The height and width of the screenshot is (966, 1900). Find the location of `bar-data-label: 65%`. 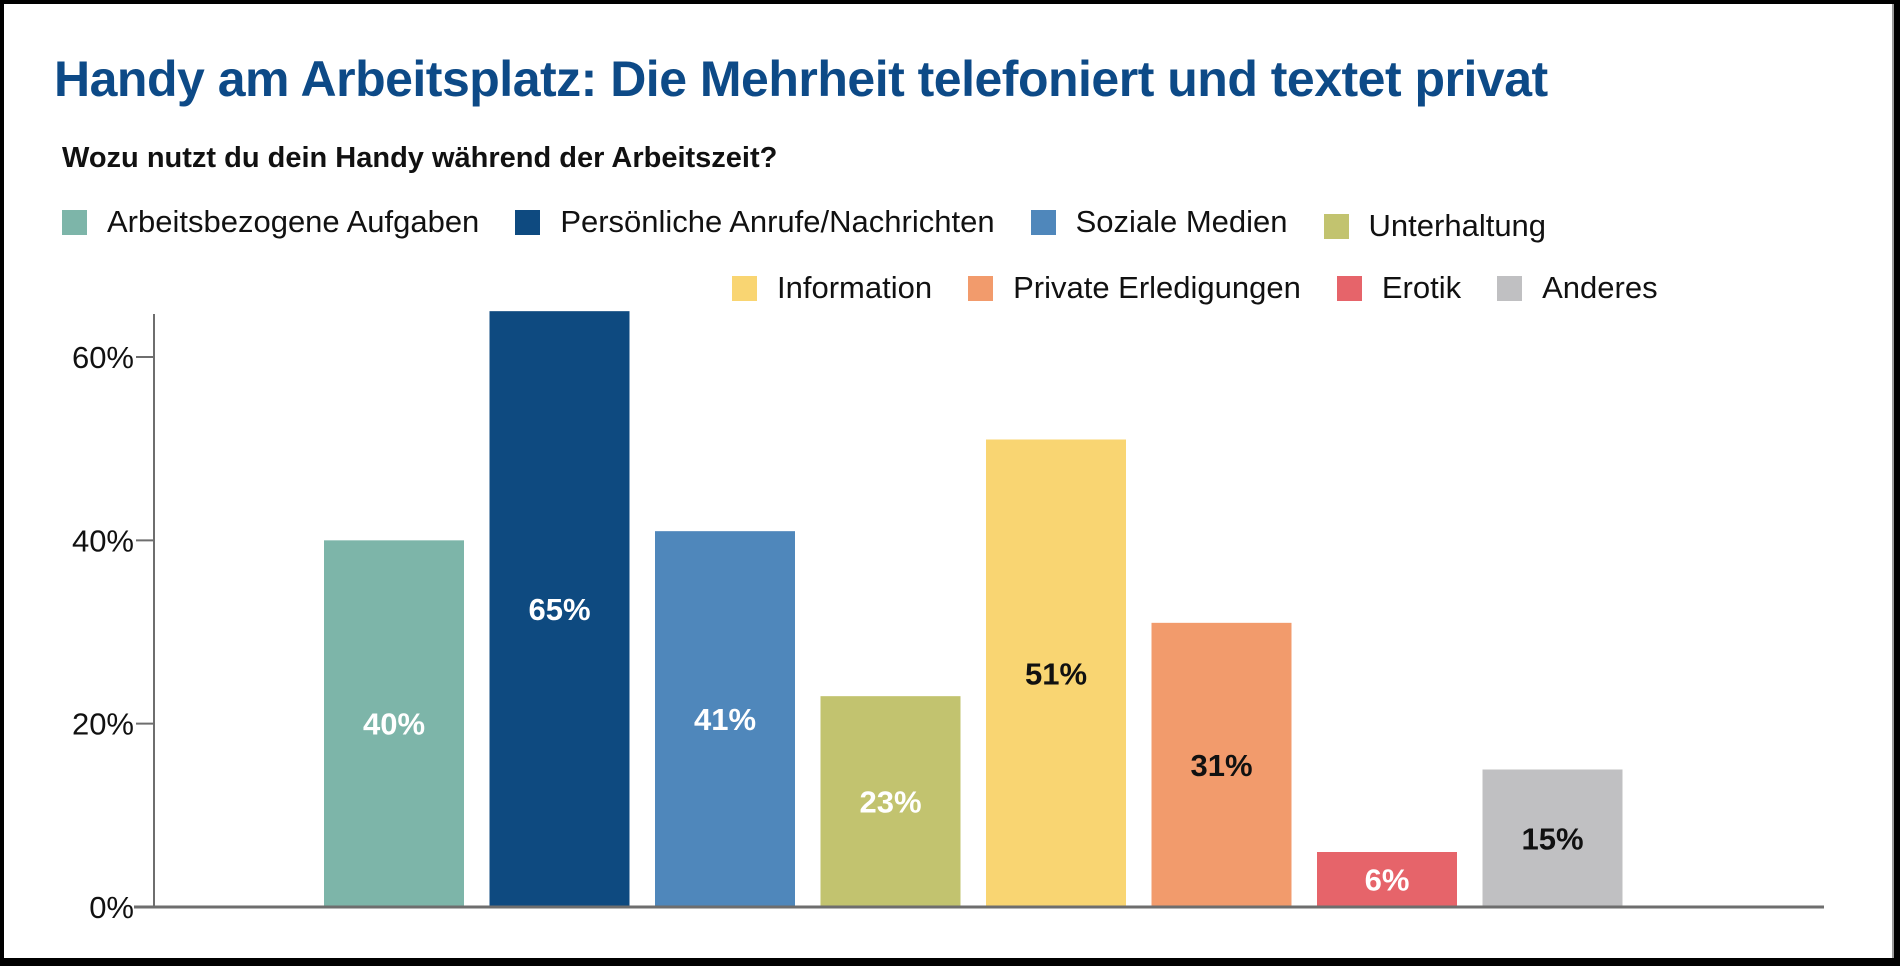

bar-data-label: 65% is located at coordinates (559, 609).